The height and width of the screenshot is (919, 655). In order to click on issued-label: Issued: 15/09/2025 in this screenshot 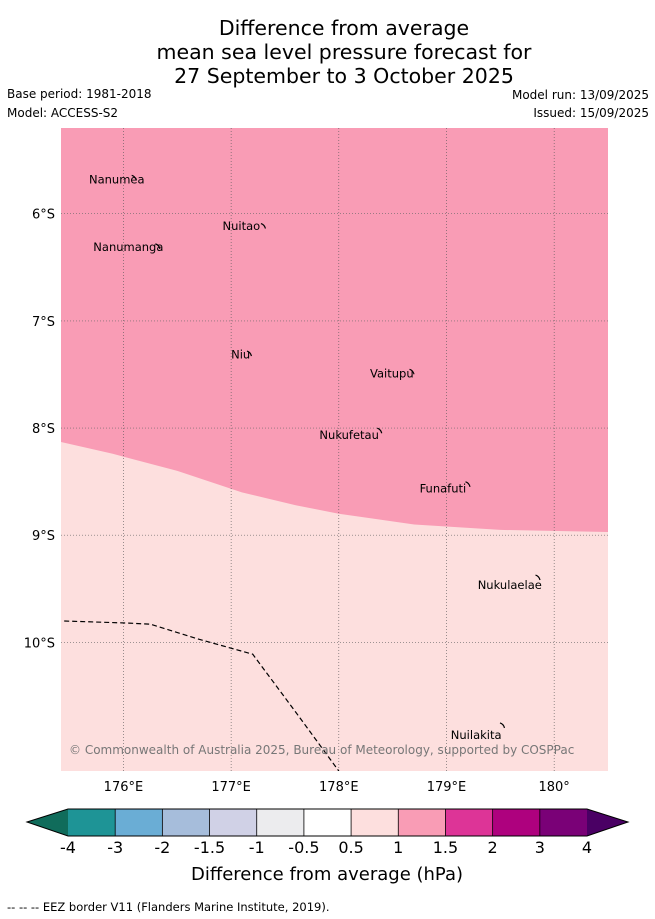, I will do `click(591, 113)`.